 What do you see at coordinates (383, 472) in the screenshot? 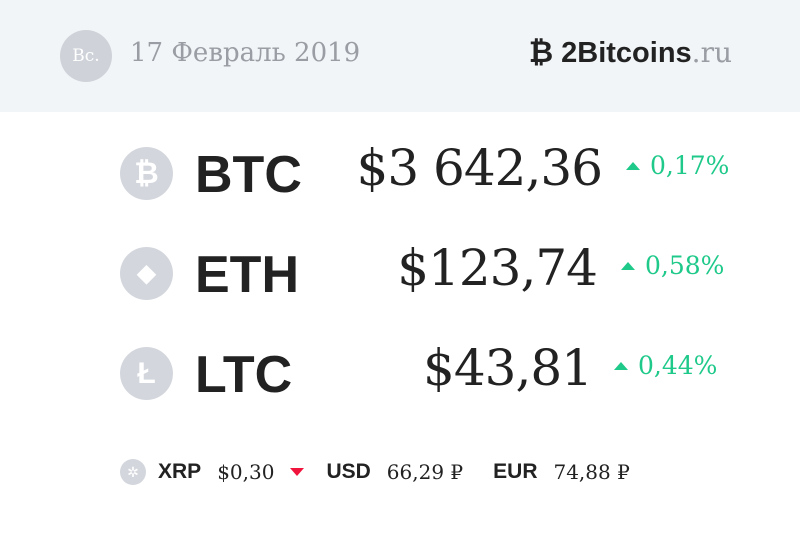
I see `secondary-rates: ✲ XRP $0,30 USD 66,29 ₽ EUR 74,88 ₽` at bounding box center [383, 472].